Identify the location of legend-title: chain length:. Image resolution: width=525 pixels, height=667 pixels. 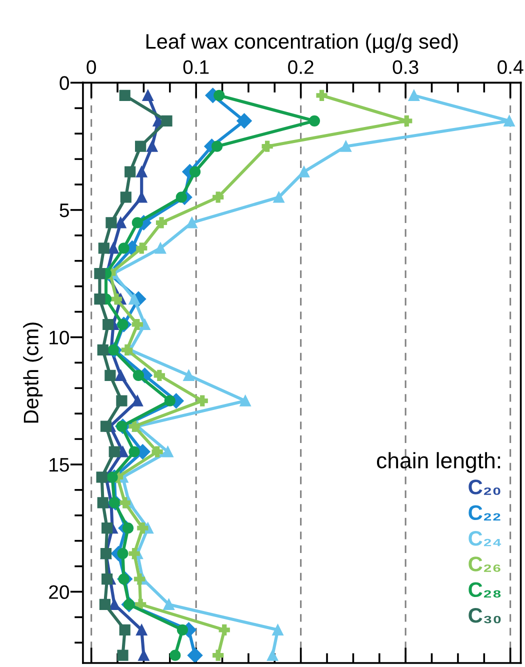
(438, 462).